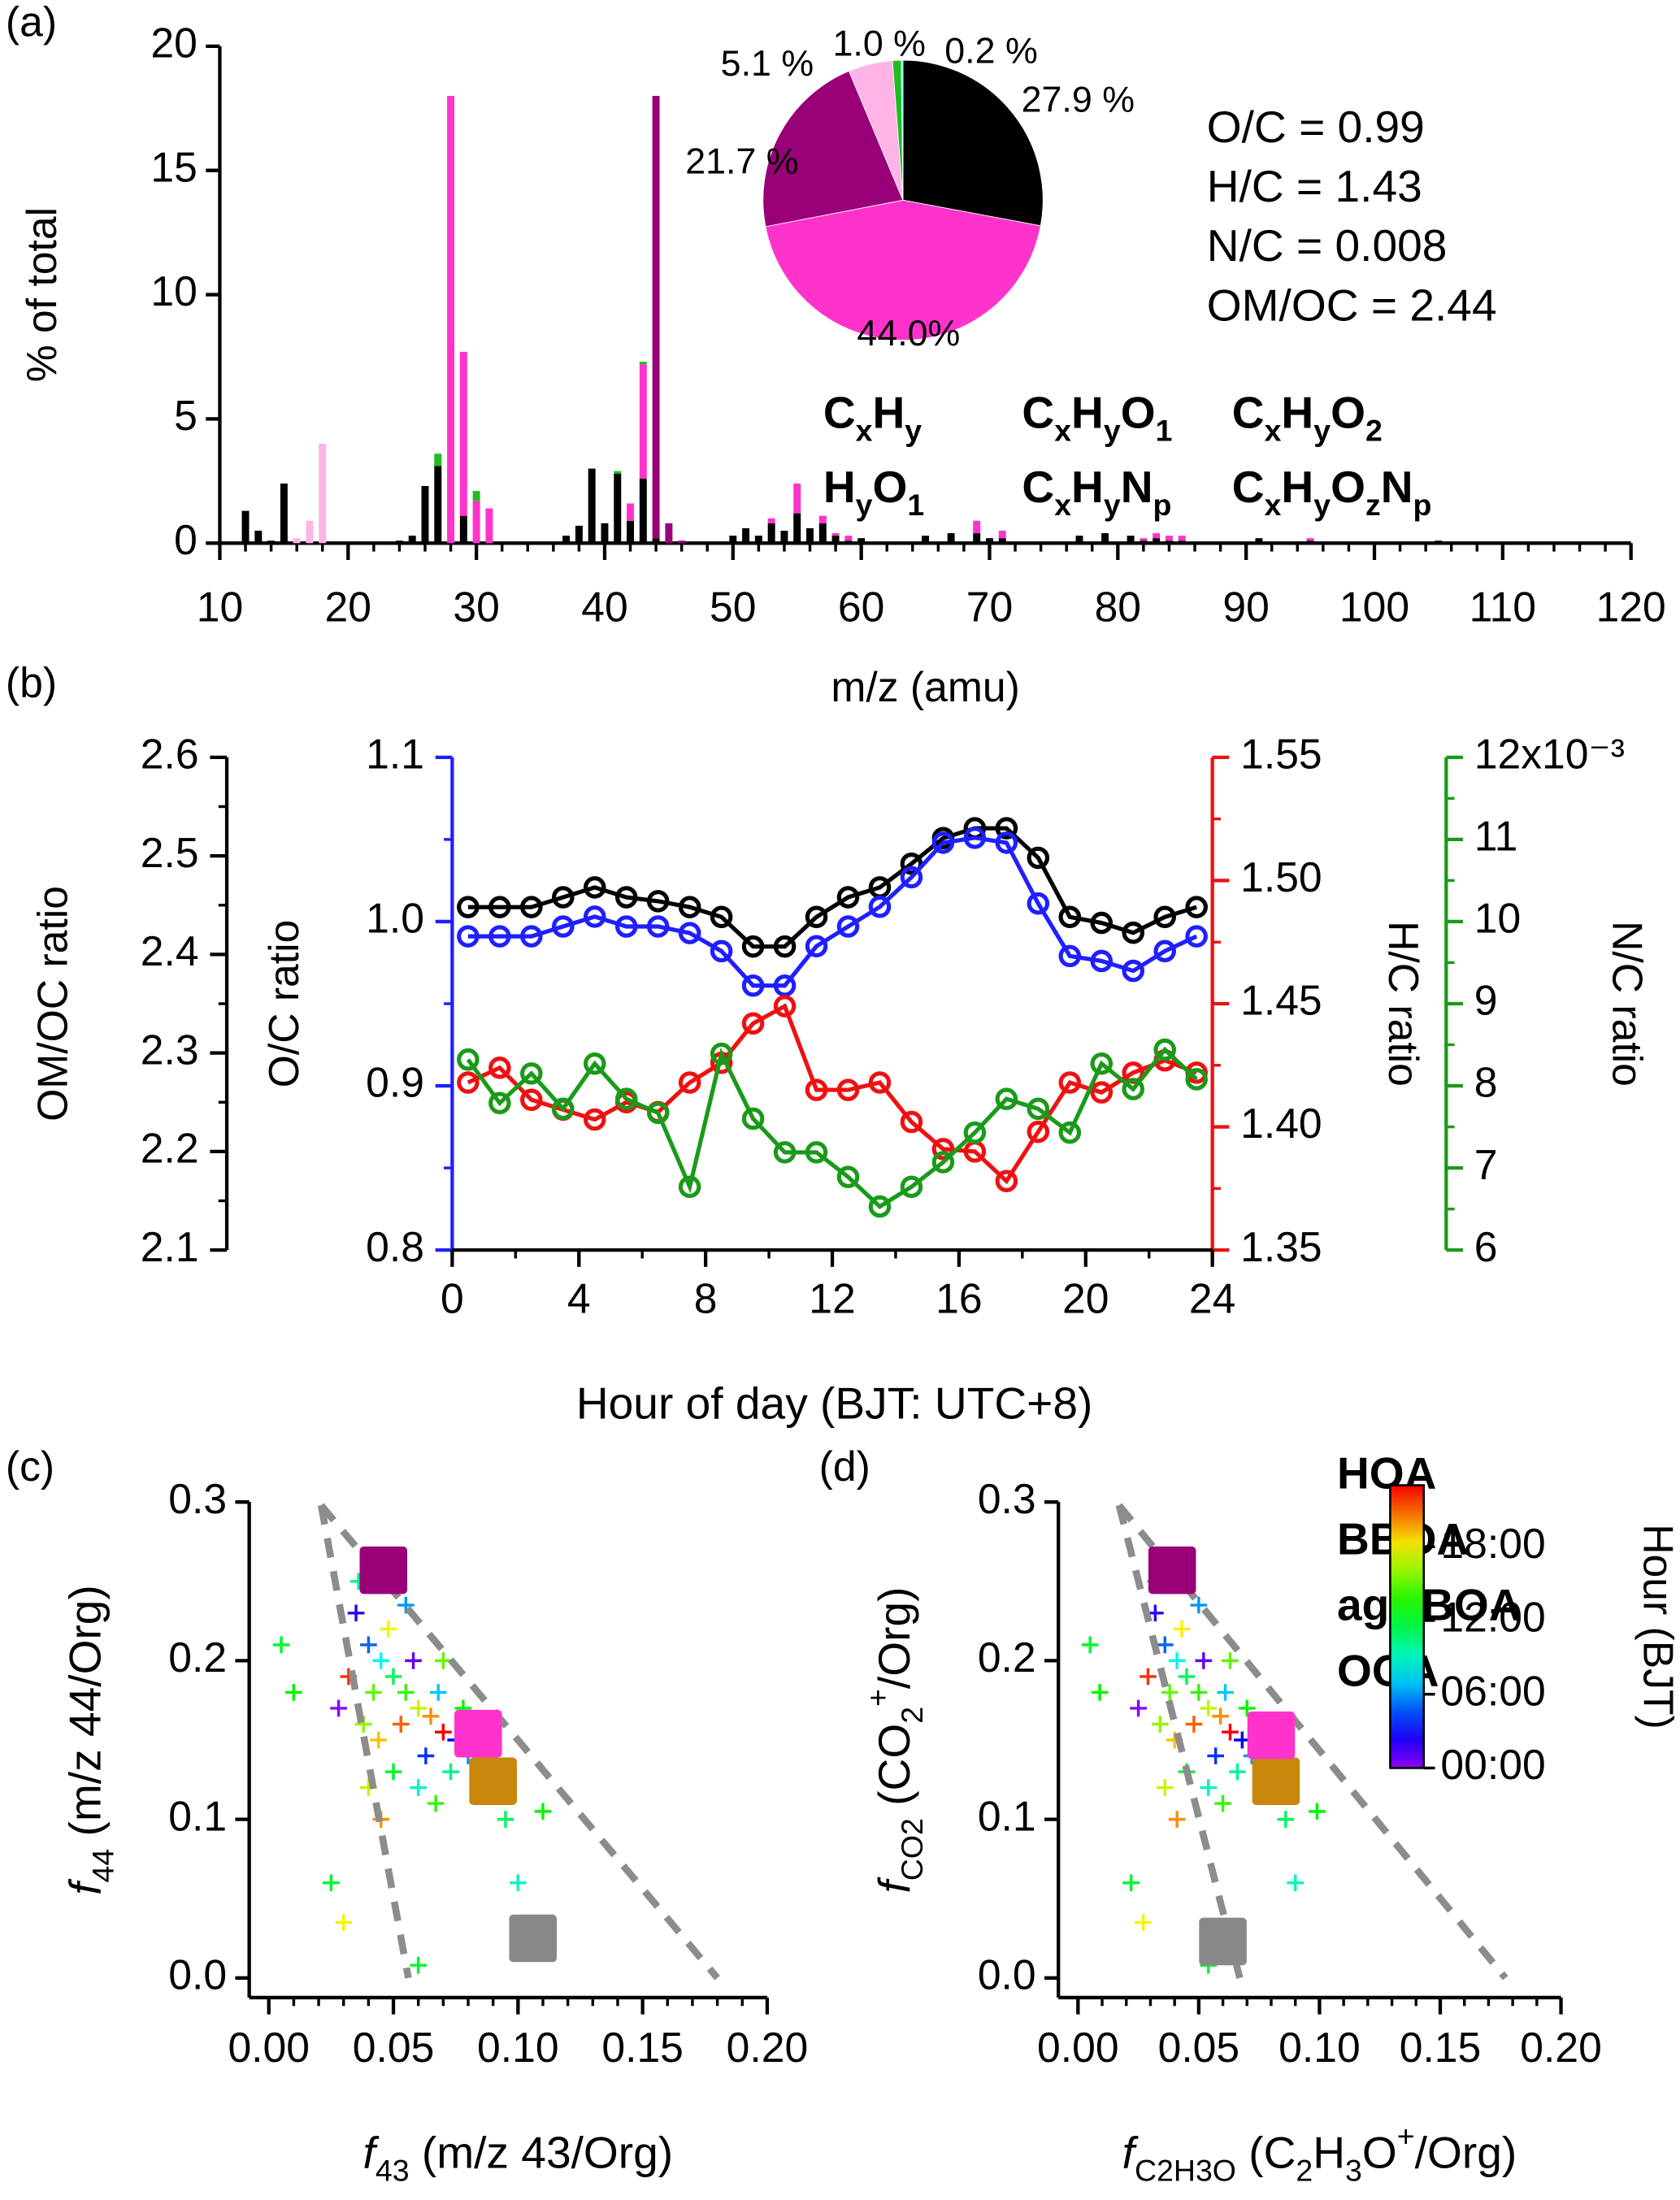  What do you see at coordinates (197, 1815) in the screenshot?
I see `y-tick-label: 0.1` at bounding box center [197, 1815].